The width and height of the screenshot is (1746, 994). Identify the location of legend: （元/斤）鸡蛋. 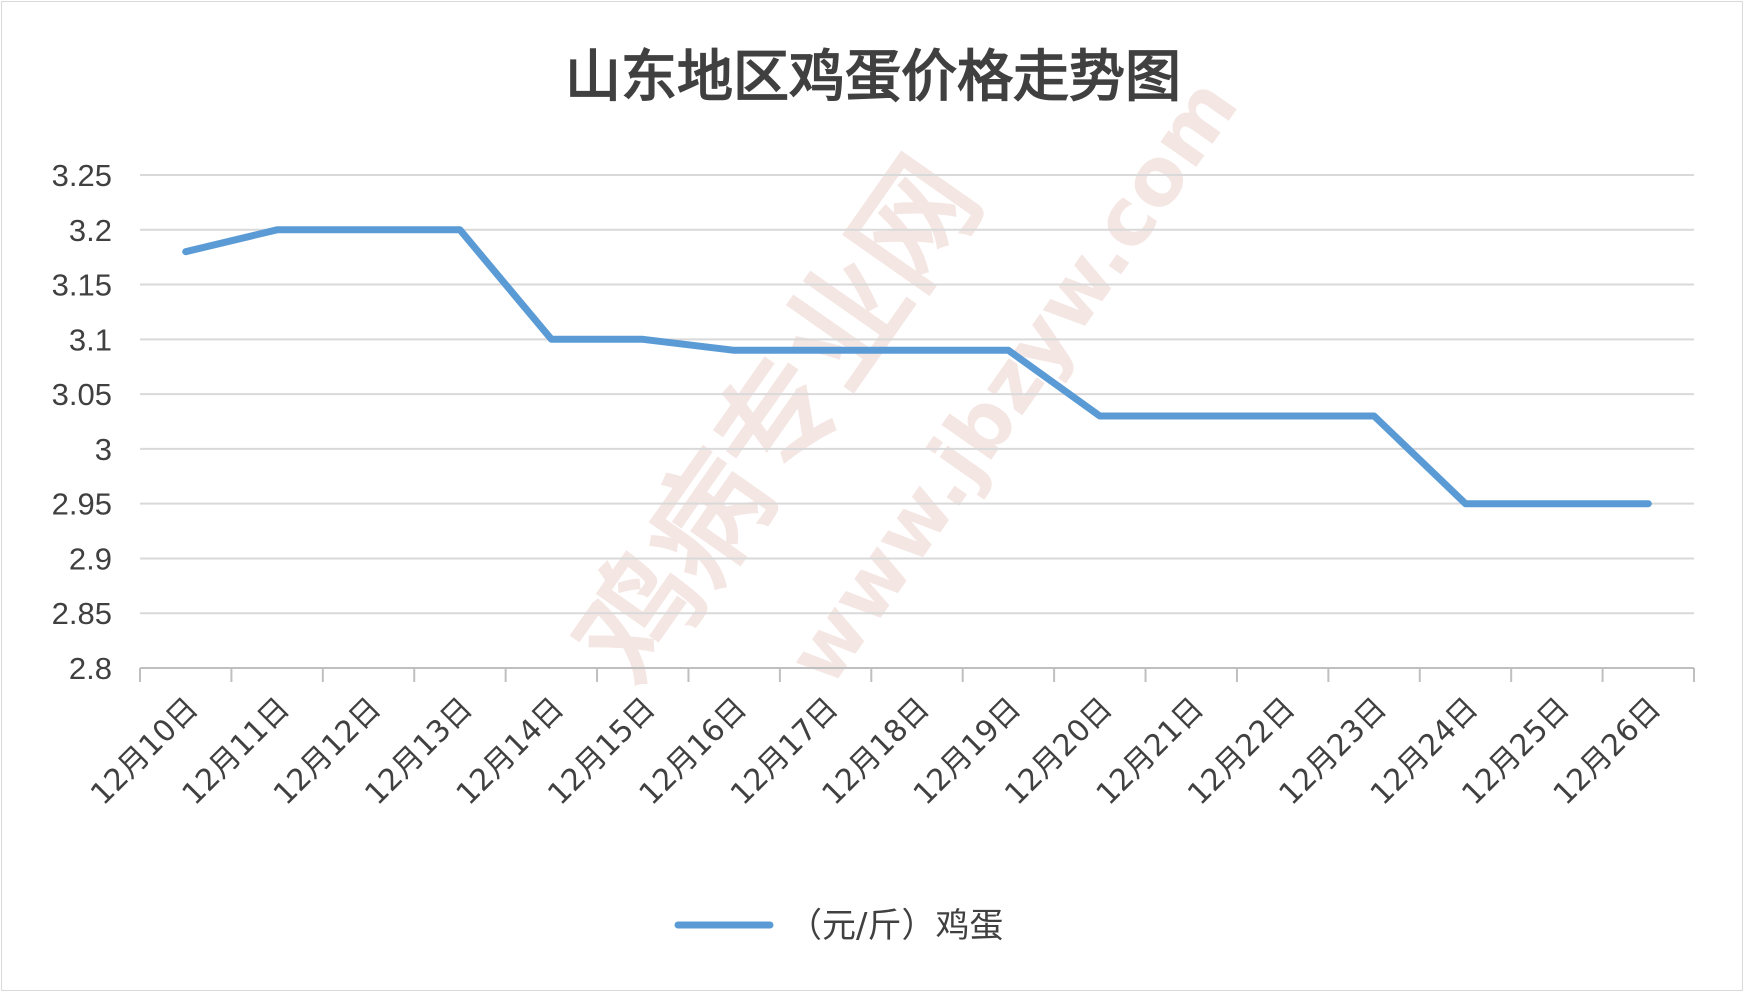
(838, 926).